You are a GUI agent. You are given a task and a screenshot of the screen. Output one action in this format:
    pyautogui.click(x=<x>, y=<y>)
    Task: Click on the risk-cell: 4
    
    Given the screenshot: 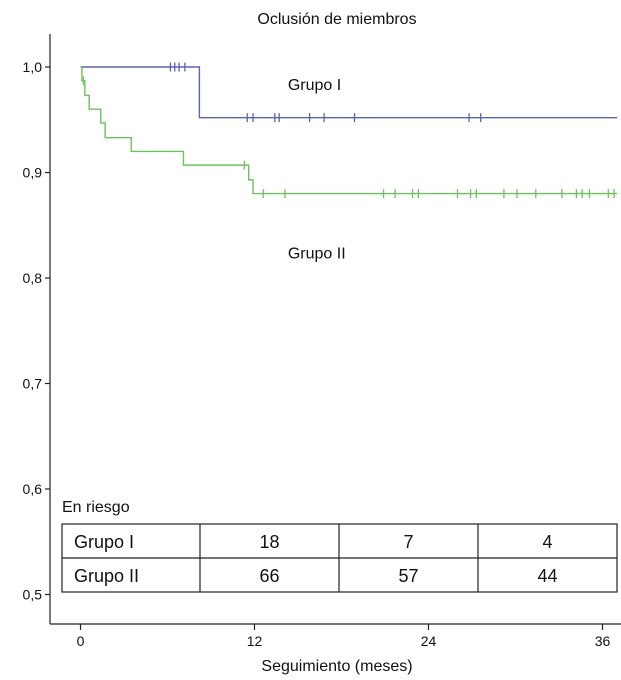 What is the action you would take?
    pyautogui.click(x=547, y=542)
    